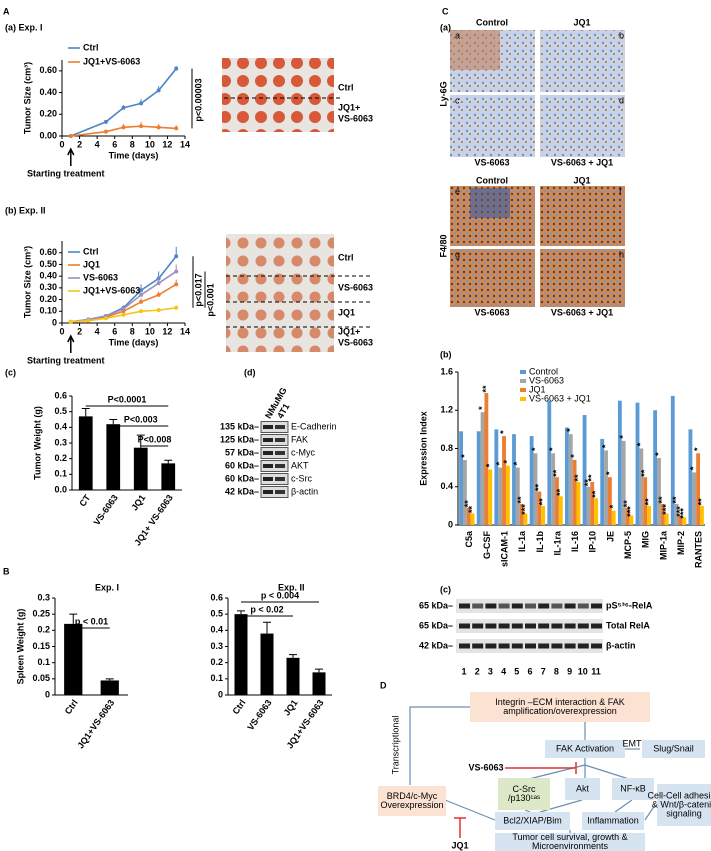 The height and width of the screenshot is (851, 711). What do you see at coordinates (516, 671) in the screenshot?
I see `lane-label: 5` at bounding box center [516, 671].